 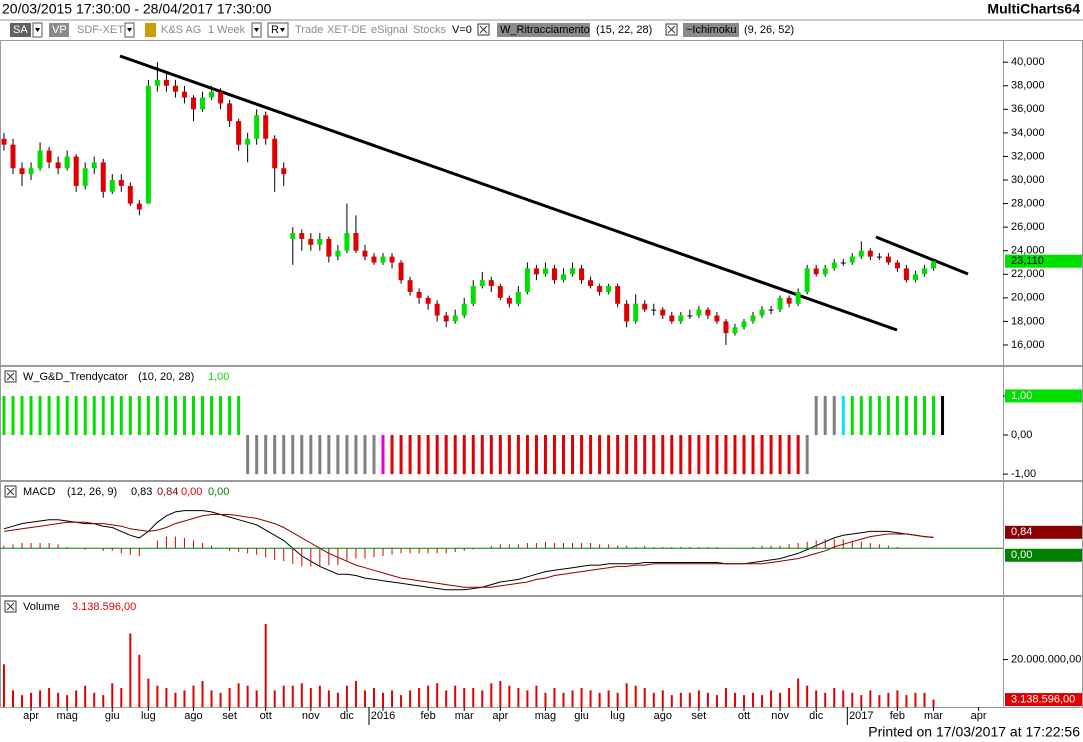 I want to click on y-tick-label: 18,000, so click(x=1028, y=321).